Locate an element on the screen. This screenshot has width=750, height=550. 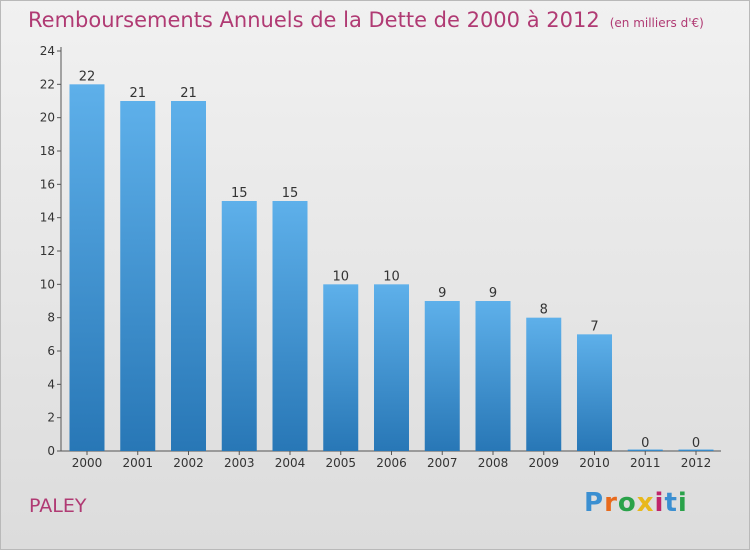
x-tick-label: 2012 is located at coordinates (696, 463).